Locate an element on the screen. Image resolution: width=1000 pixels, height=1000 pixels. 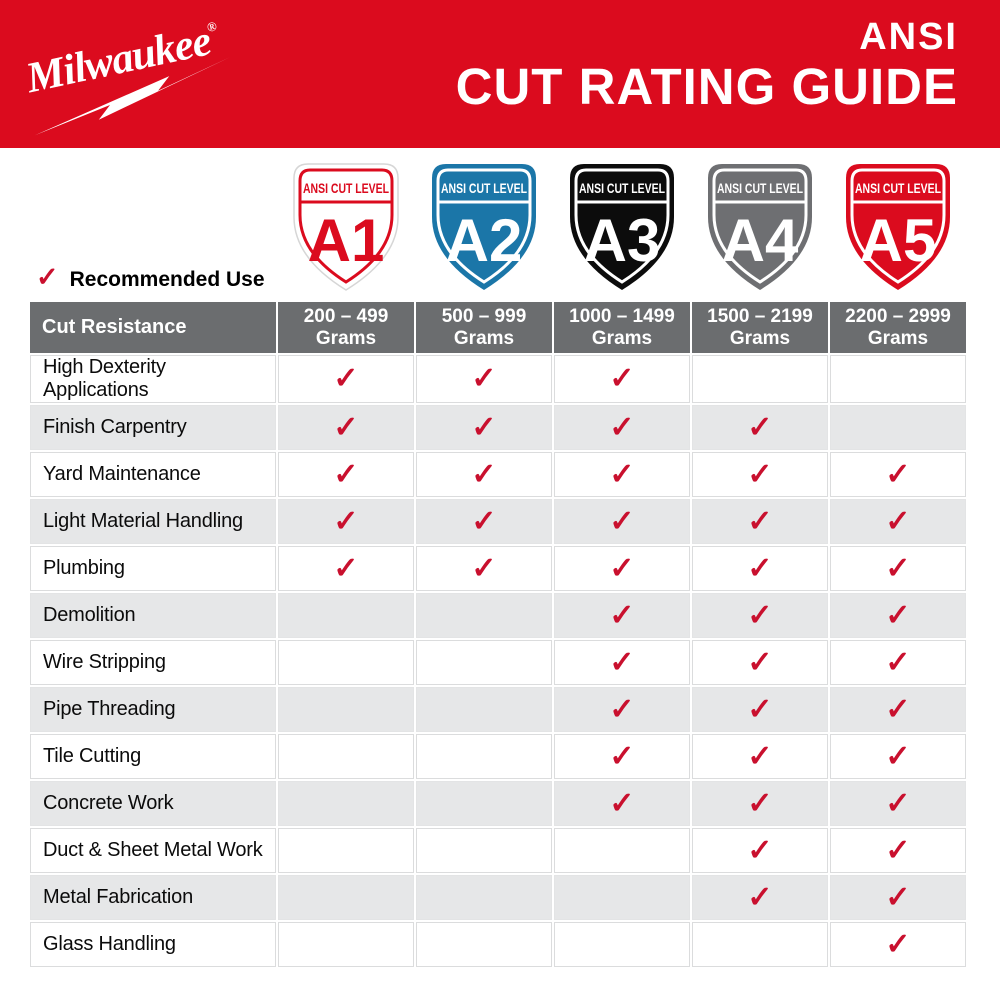
cell-10-a4: ✓ is located at coordinates (760, 850).